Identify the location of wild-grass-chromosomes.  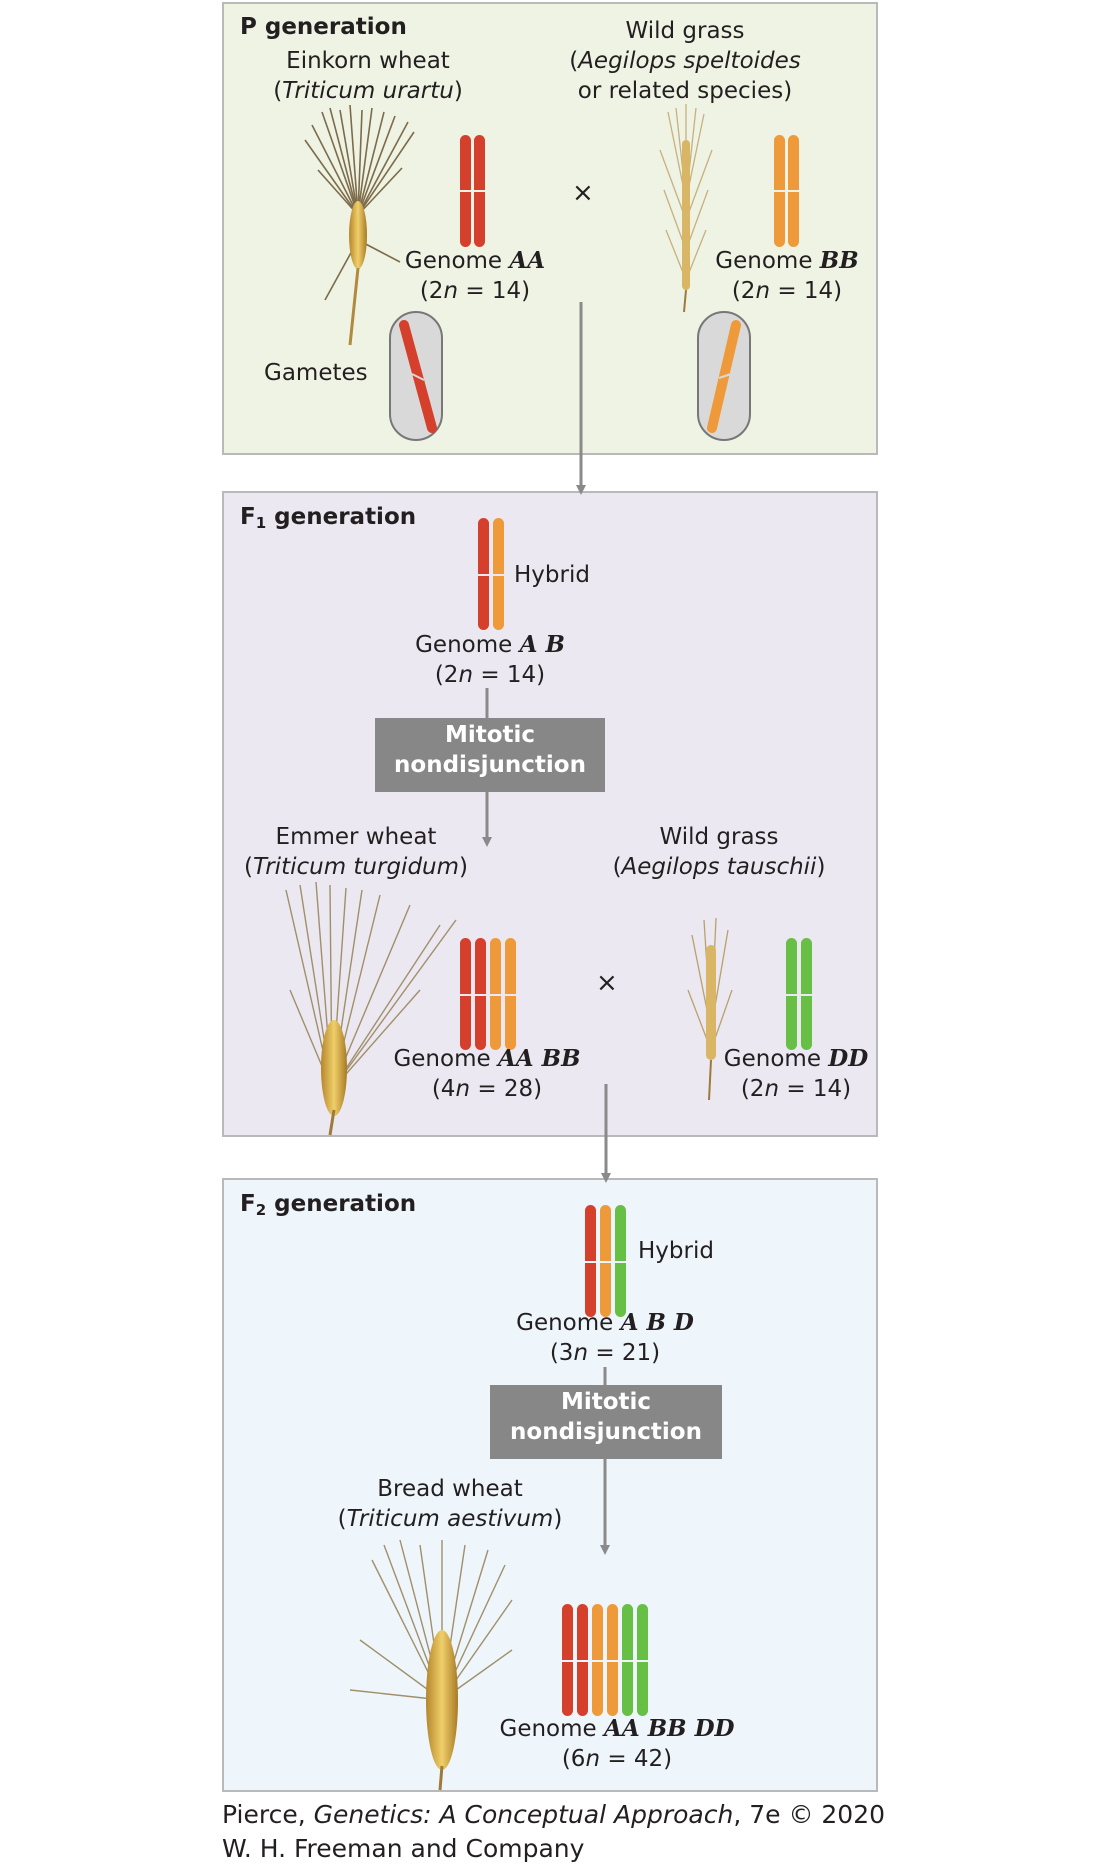
(786, 191).